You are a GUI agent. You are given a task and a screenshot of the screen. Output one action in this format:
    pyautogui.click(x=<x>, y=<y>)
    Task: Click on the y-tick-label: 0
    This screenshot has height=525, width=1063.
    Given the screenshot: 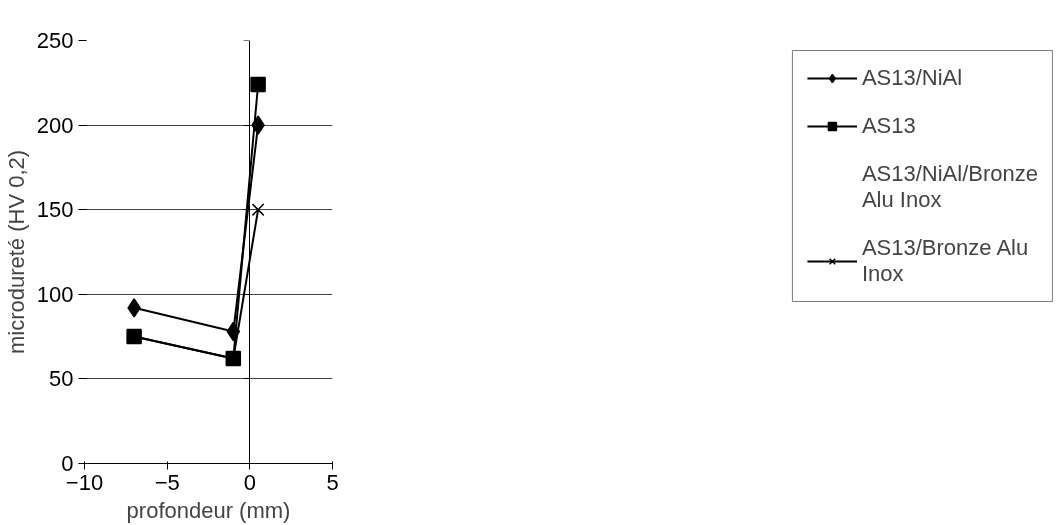 What is the action you would take?
    pyautogui.click(x=67, y=463)
    